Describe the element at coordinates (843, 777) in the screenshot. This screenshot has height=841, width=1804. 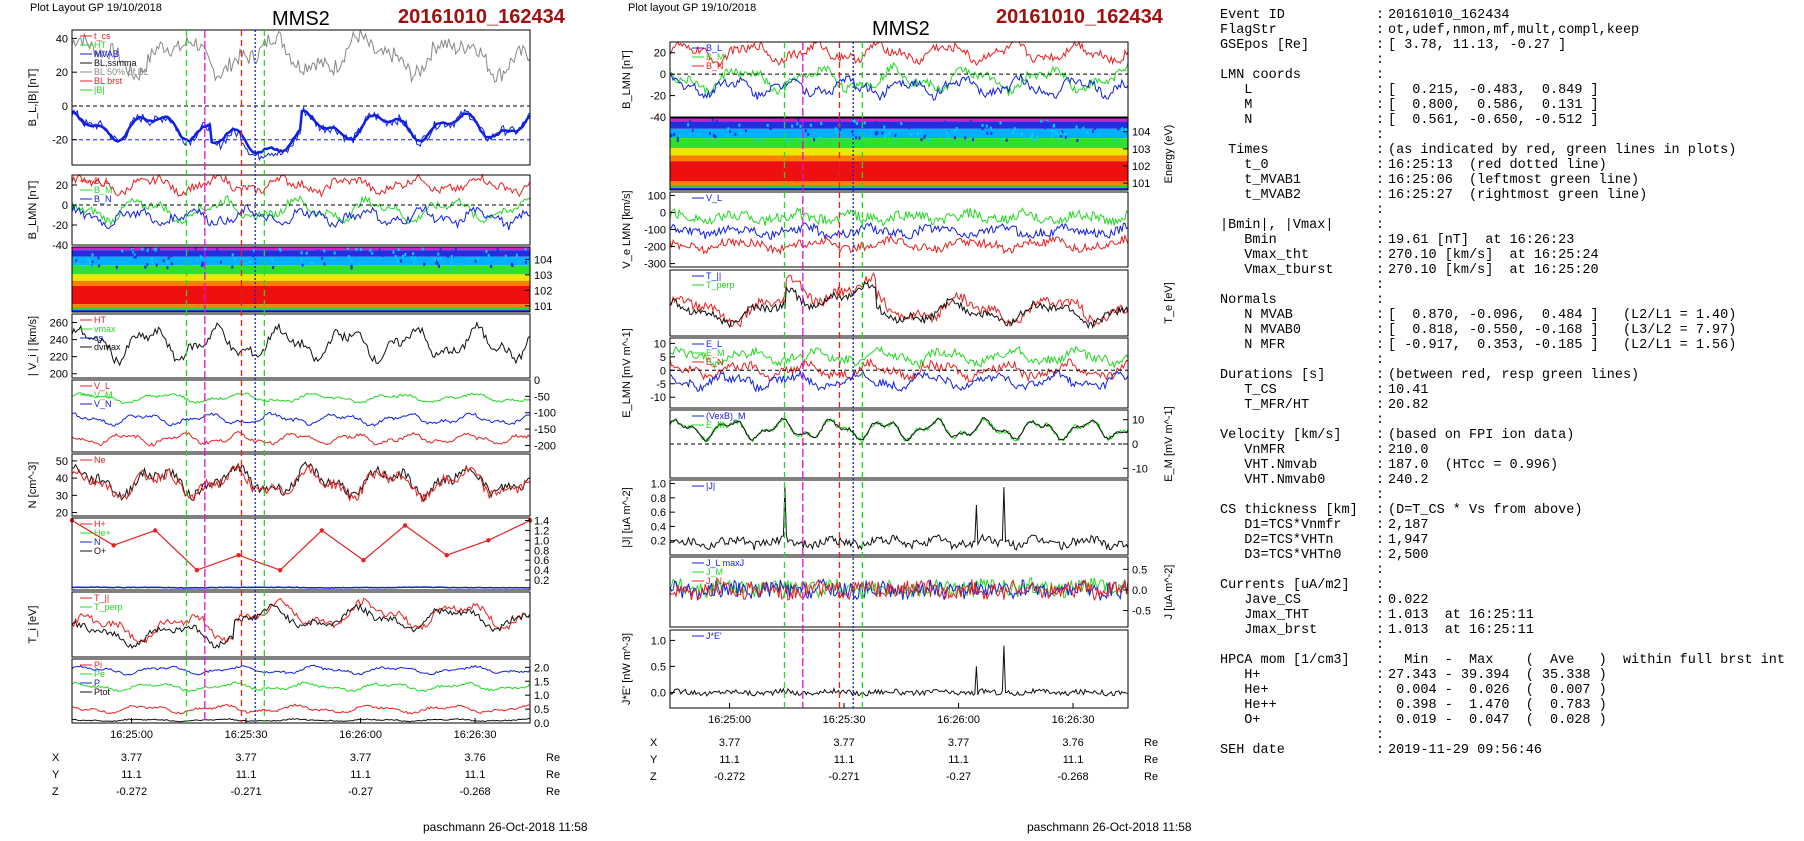
I see `middle-ephem-value: -0.271` at that location.